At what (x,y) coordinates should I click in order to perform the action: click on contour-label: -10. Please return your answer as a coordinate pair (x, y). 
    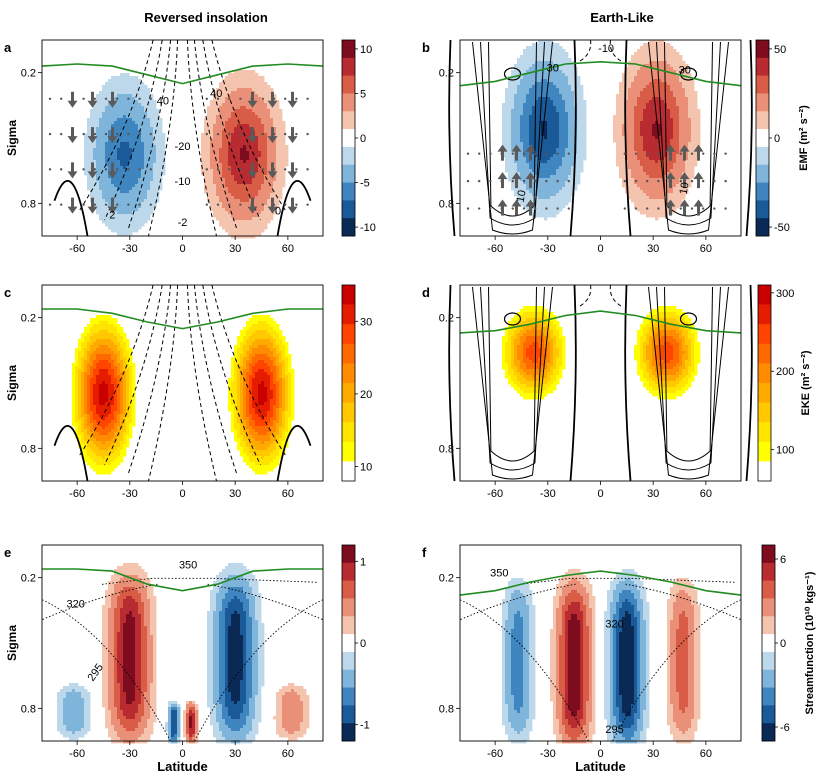
    Looking at the image, I should click on (183, 182).